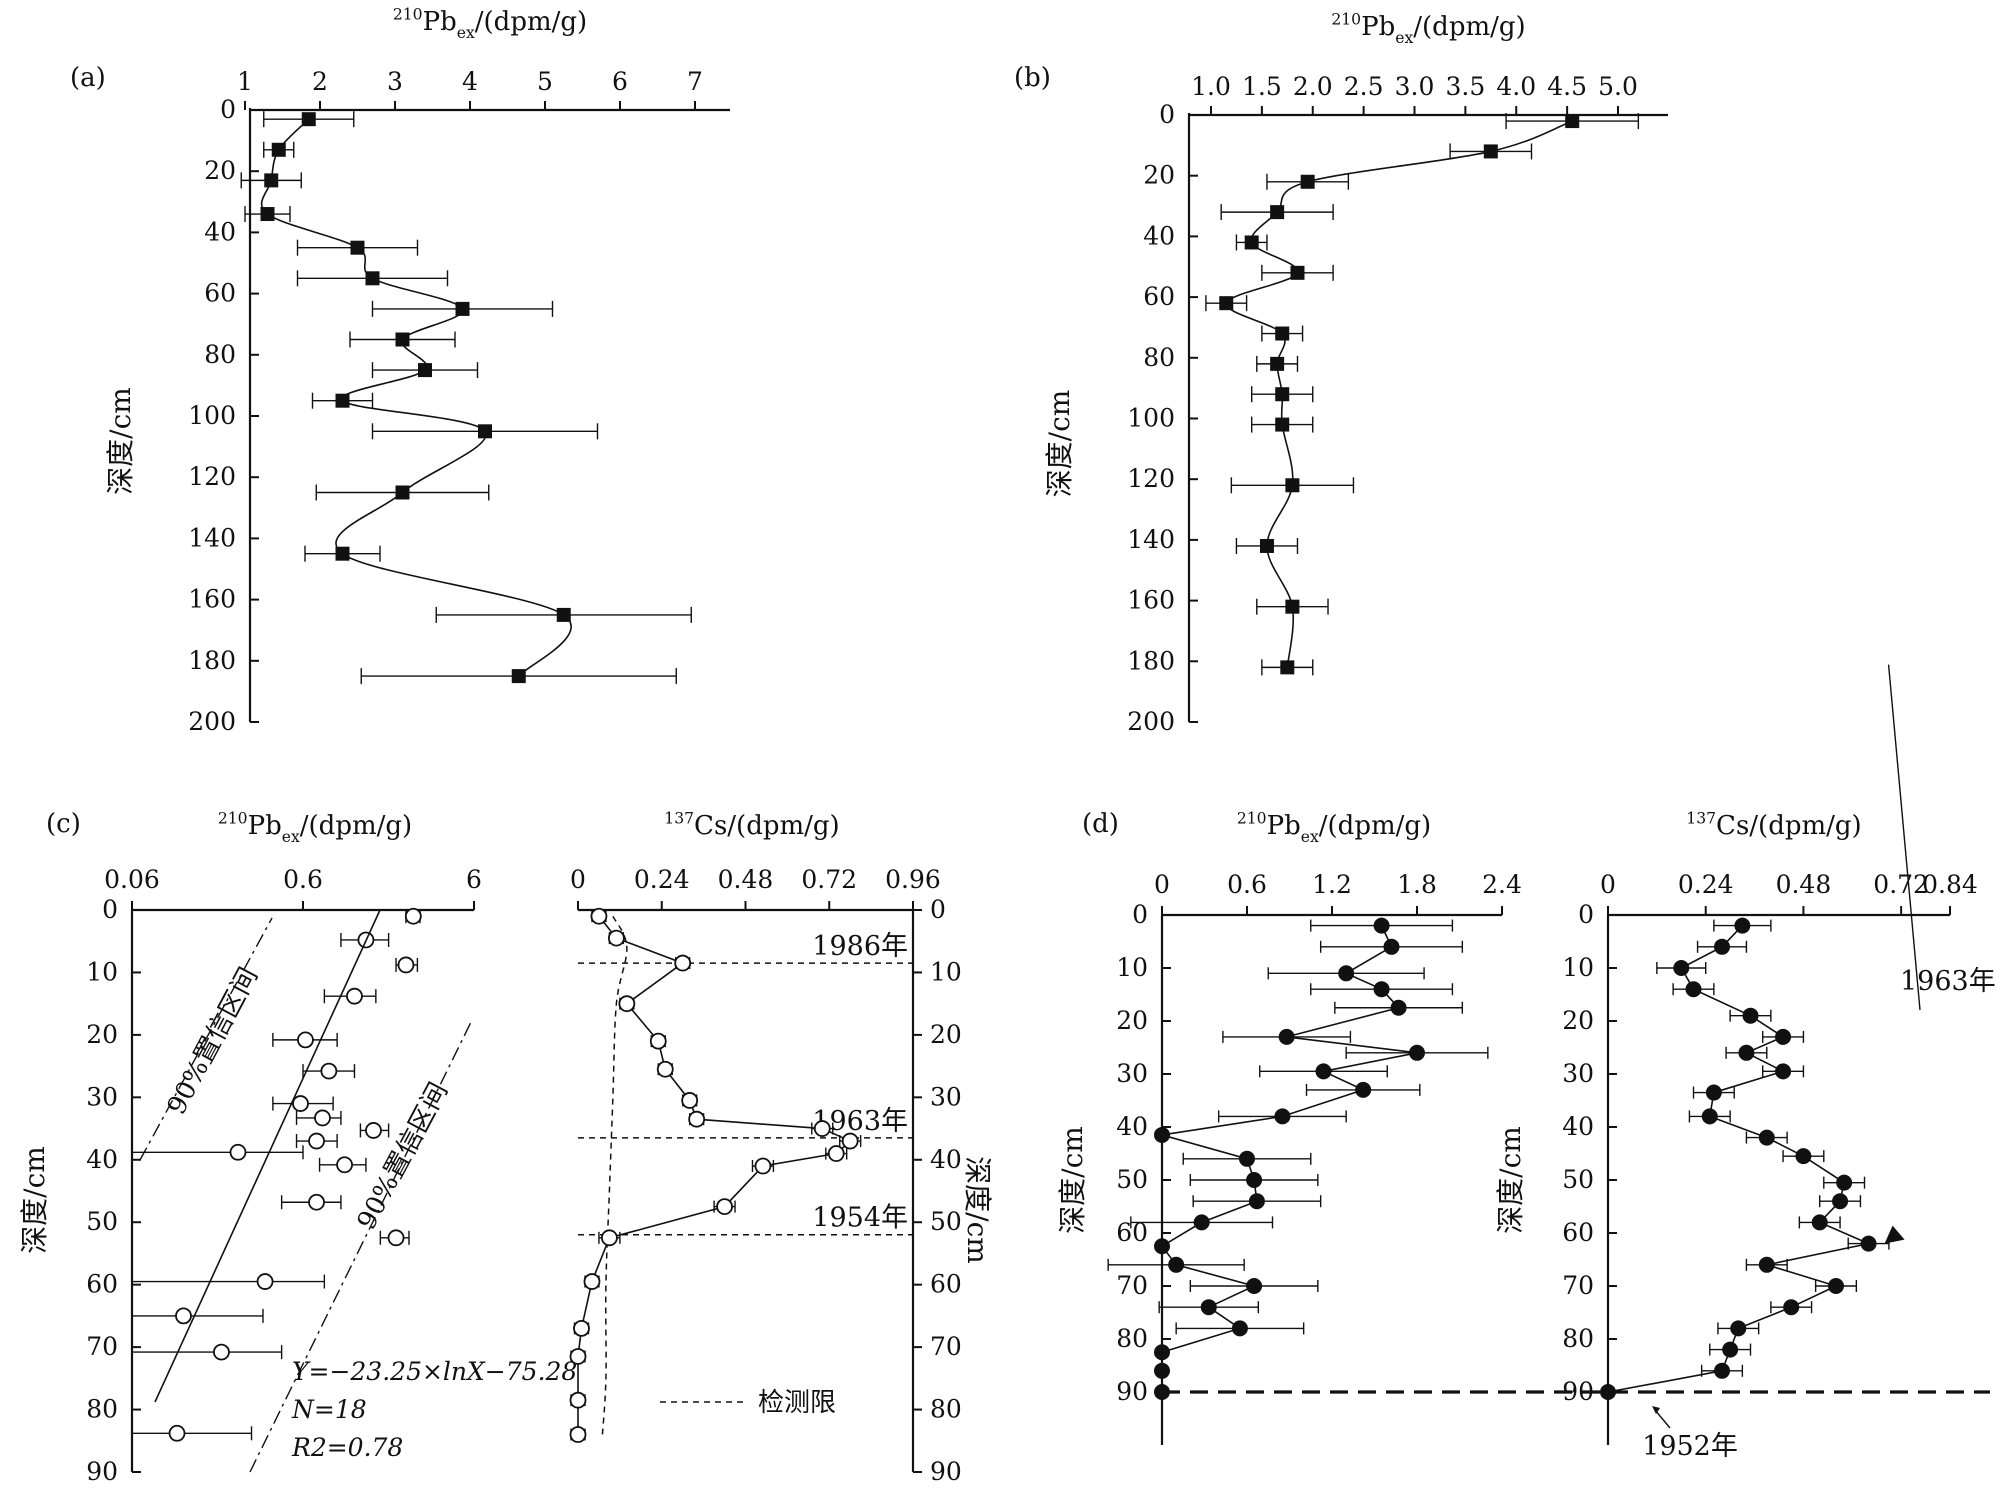 The image size is (2002, 1492). What do you see at coordinates (977, 1210) in the screenshot?
I see `y-axis-title: 深度/cm` at bounding box center [977, 1210].